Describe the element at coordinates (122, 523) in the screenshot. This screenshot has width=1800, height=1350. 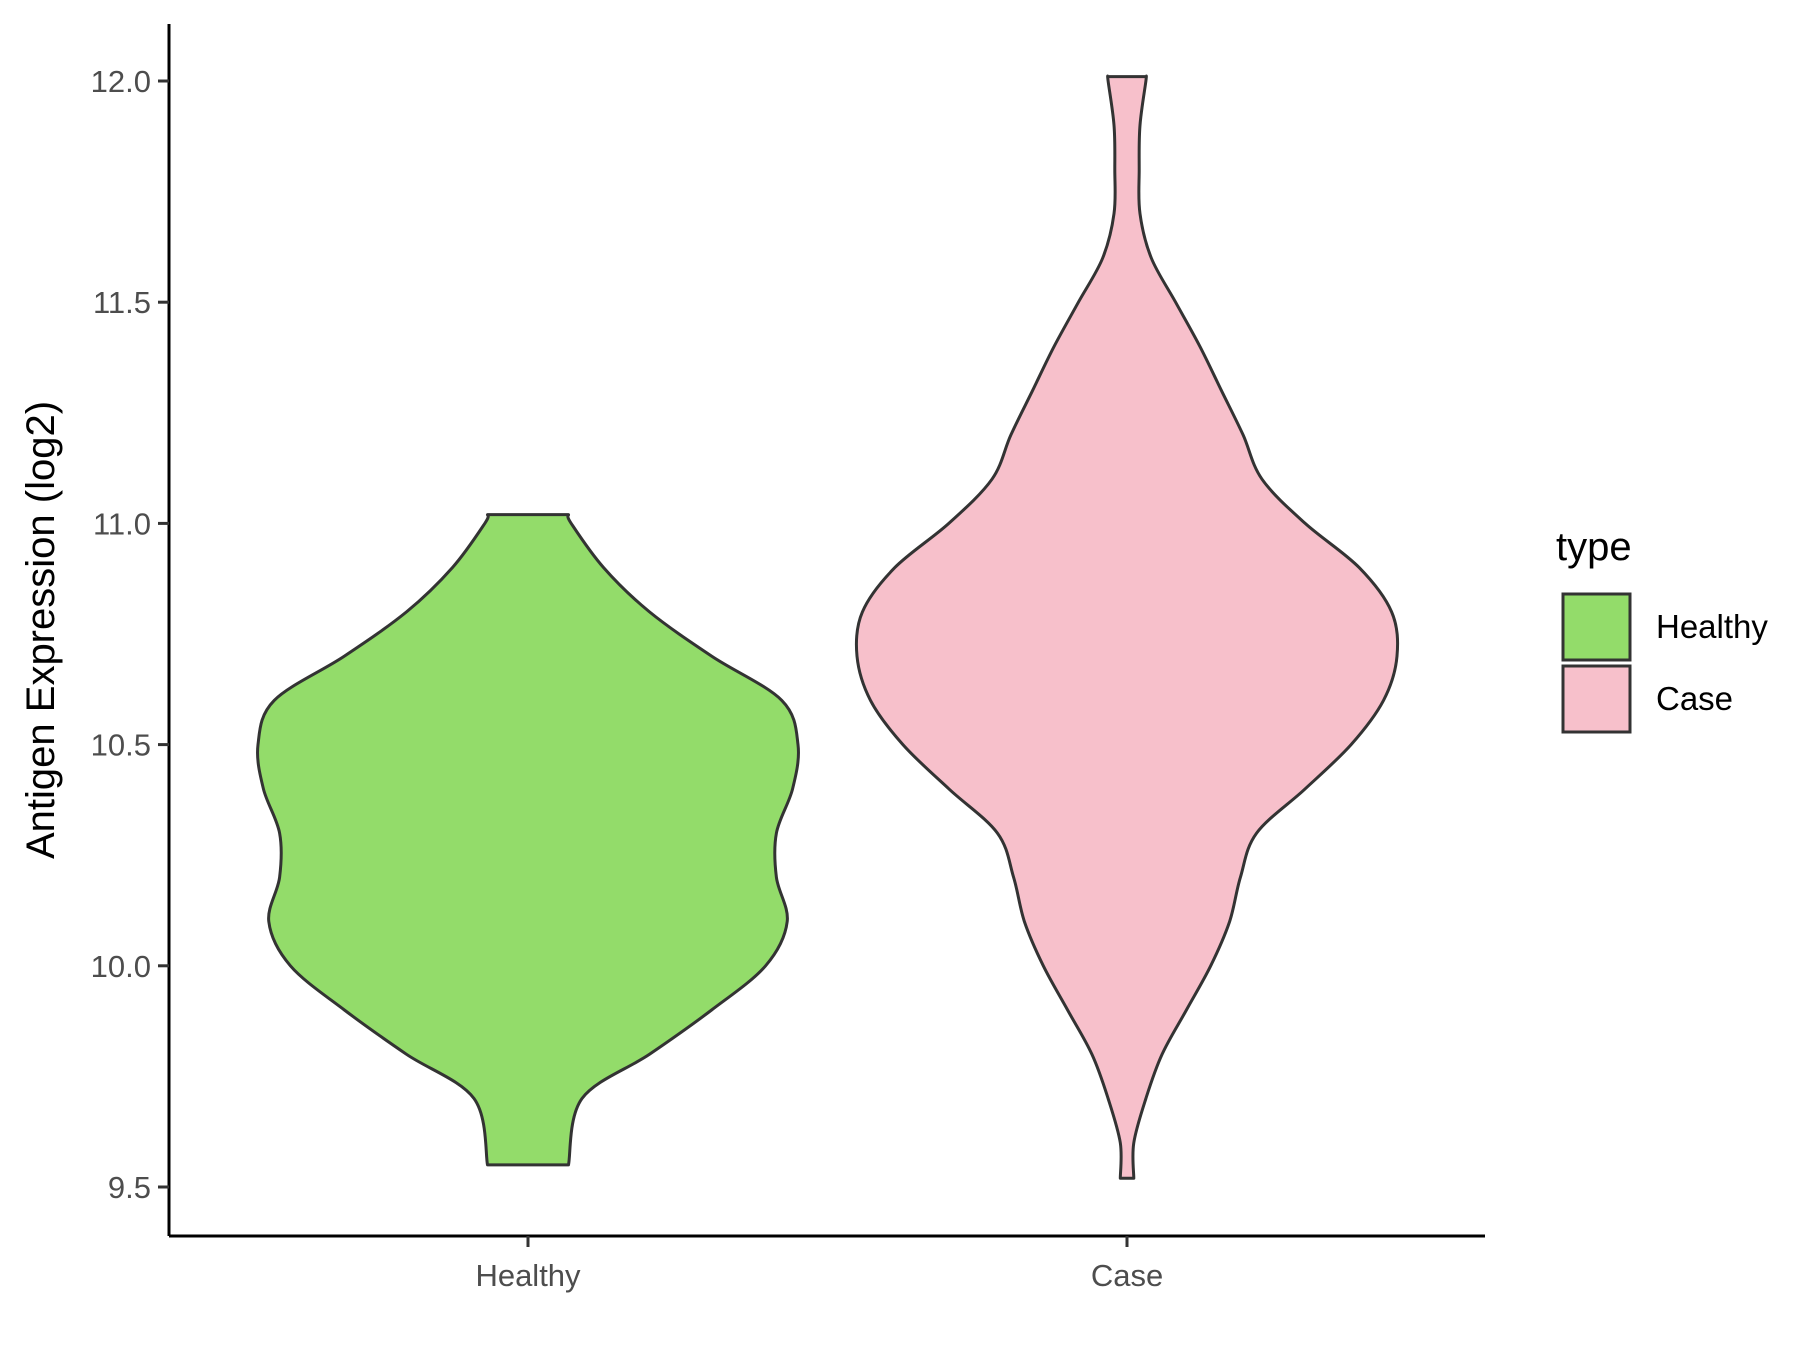
I see `y-tick-label: 11.0` at that location.